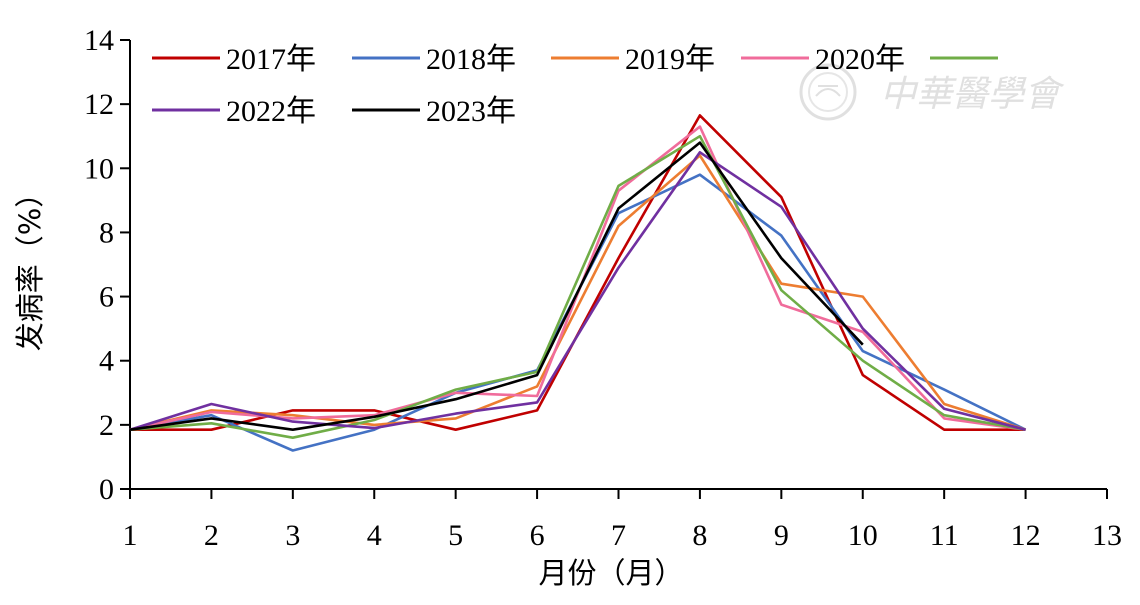  What do you see at coordinates (99, 104) in the screenshot?
I see `y-tick-label: 12` at bounding box center [99, 104].